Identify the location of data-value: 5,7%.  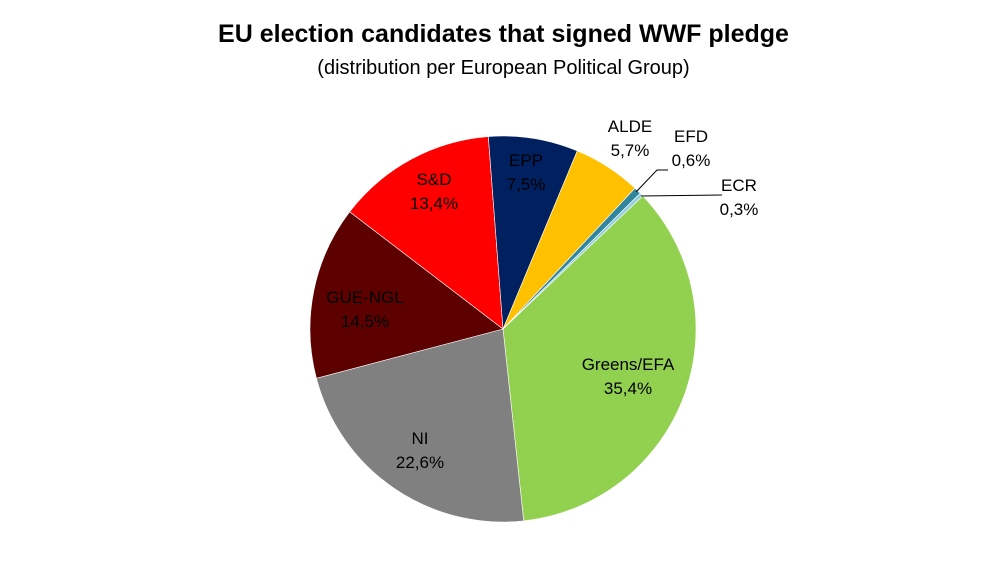
(630, 150).